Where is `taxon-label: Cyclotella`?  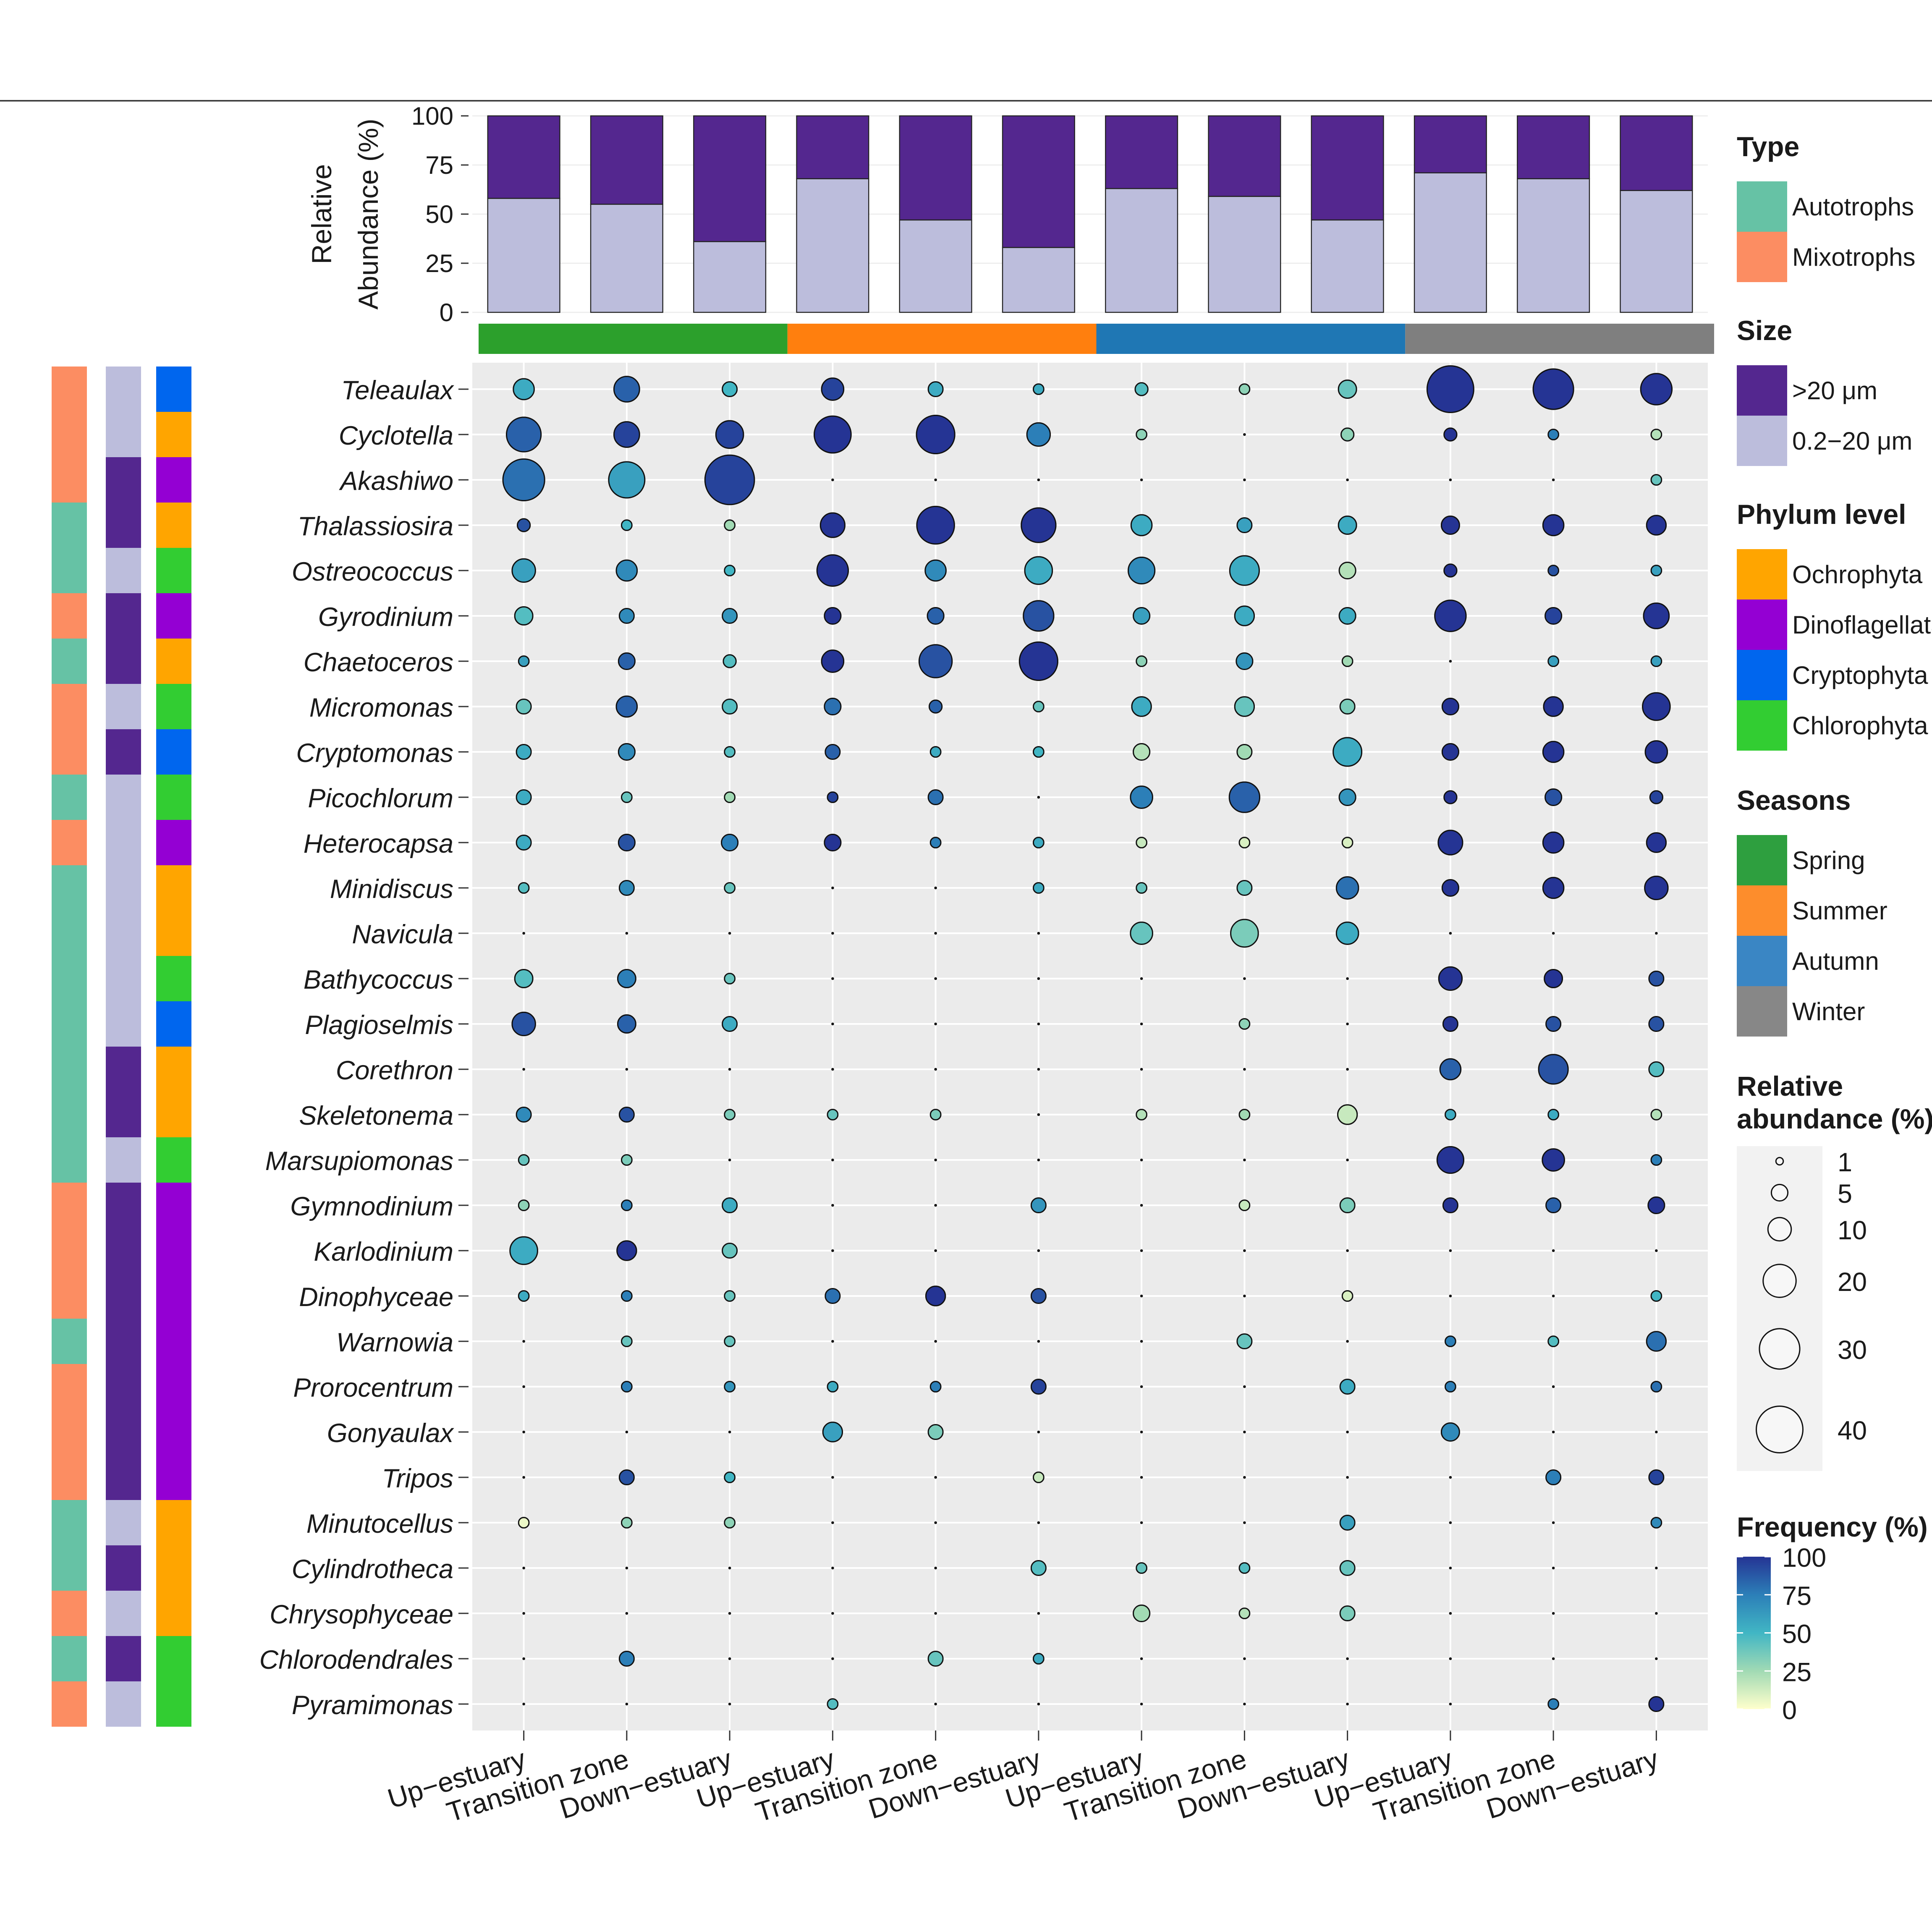
taxon-label: Cyclotella is located at coordinates (396, 435).